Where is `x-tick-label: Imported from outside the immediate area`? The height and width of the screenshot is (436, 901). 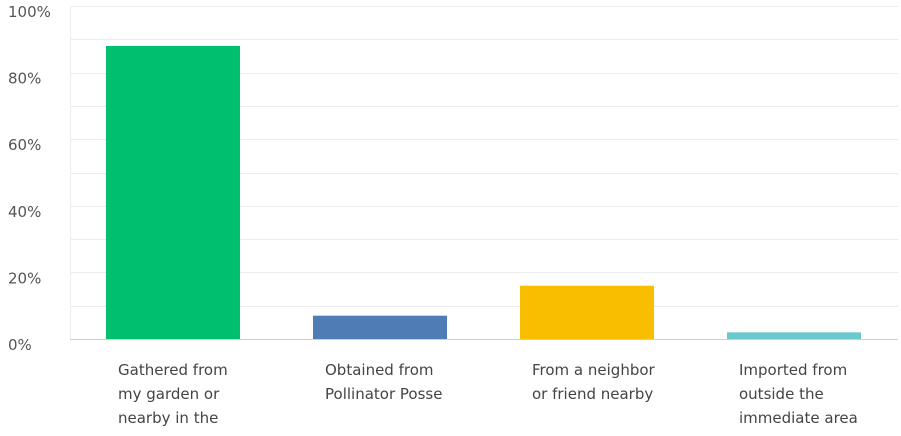
x-tick-label: Imported from outside the immediate area is located at coordinates (820, 394).